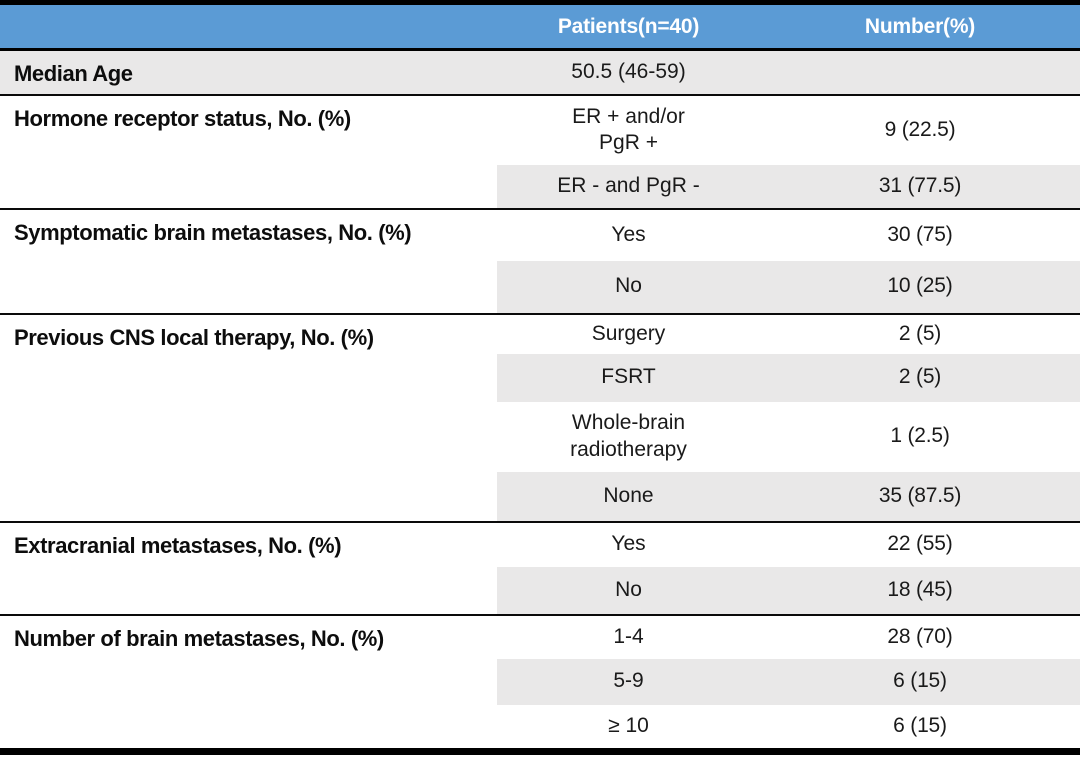 The height and width of the screenshot is (781, 1080). What do you see at coordinates (628, 436) in the screenshot?
I see `category-cell: Whole-brain radiotherapy` at bounding box center [628, 436].